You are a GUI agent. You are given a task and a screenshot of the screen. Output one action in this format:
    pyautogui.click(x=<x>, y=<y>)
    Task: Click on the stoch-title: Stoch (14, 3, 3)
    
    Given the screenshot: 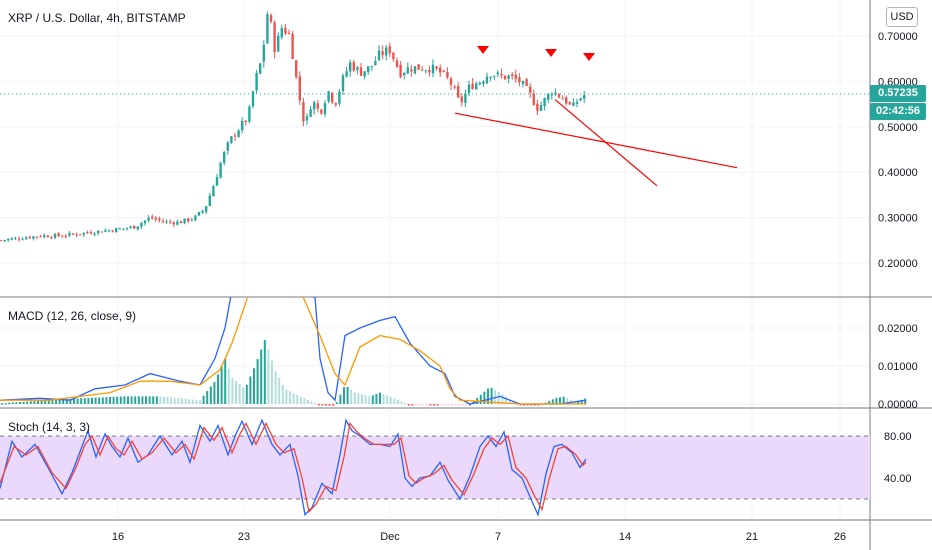 What is the action you would take?
    pyautogui.click(x=49, y=427)
    